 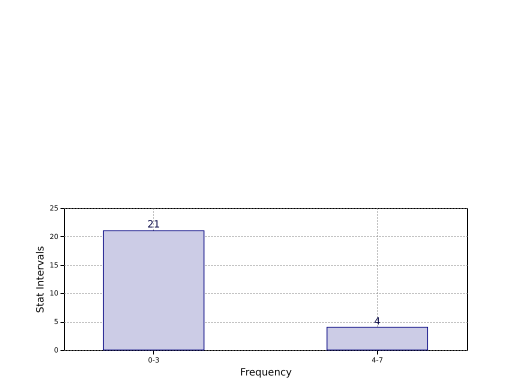 I want to click on x-axis-title: Frequency, so click(x=266, y=373).